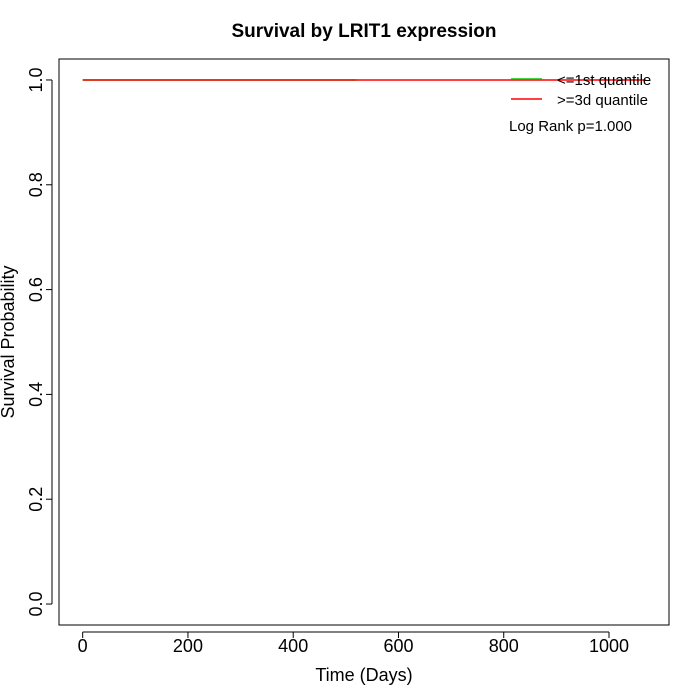 The image size is (700, 700). Describe the element at coordinates (602, 100) in the screenshot. I see `legend-label-series-2: >=3d quantile` at that location.